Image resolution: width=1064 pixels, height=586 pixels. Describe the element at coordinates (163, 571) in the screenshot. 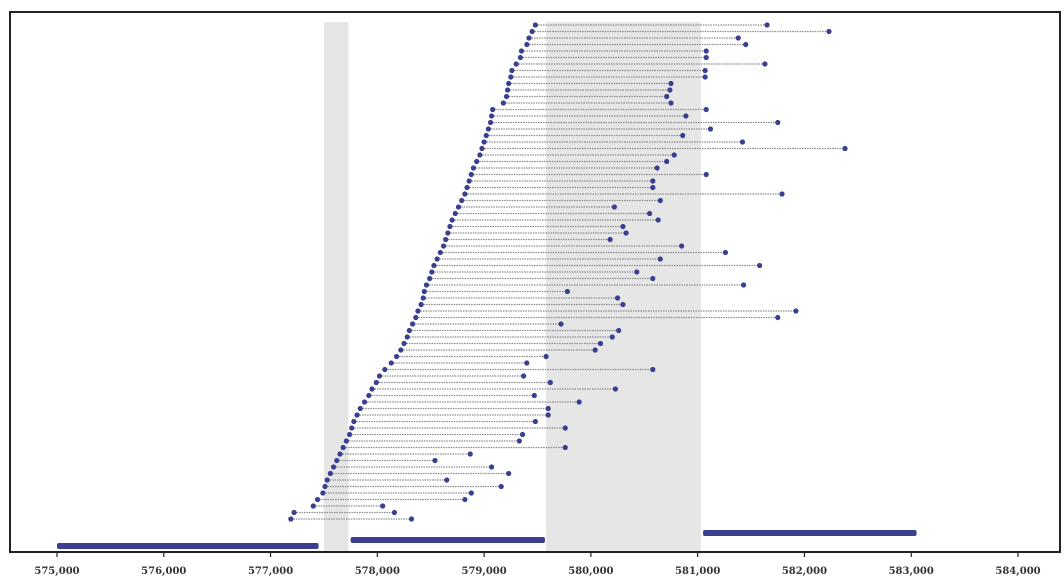

I see `x-tick-label: 576,000` at that location.